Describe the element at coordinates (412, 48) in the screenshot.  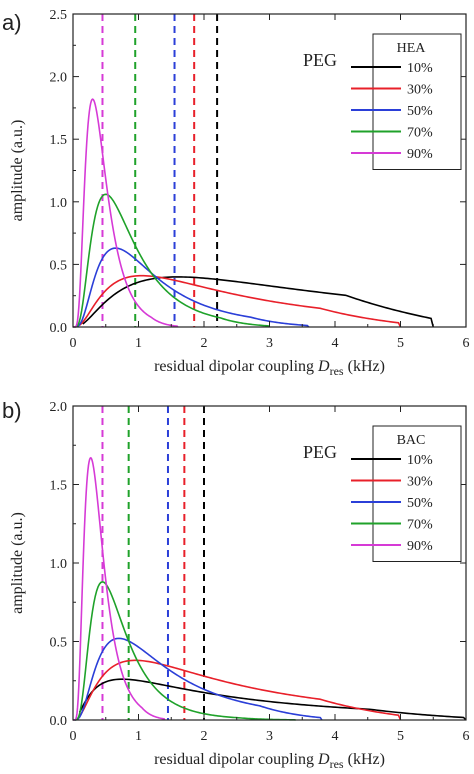
I see `legend-title: HEA` at that location.